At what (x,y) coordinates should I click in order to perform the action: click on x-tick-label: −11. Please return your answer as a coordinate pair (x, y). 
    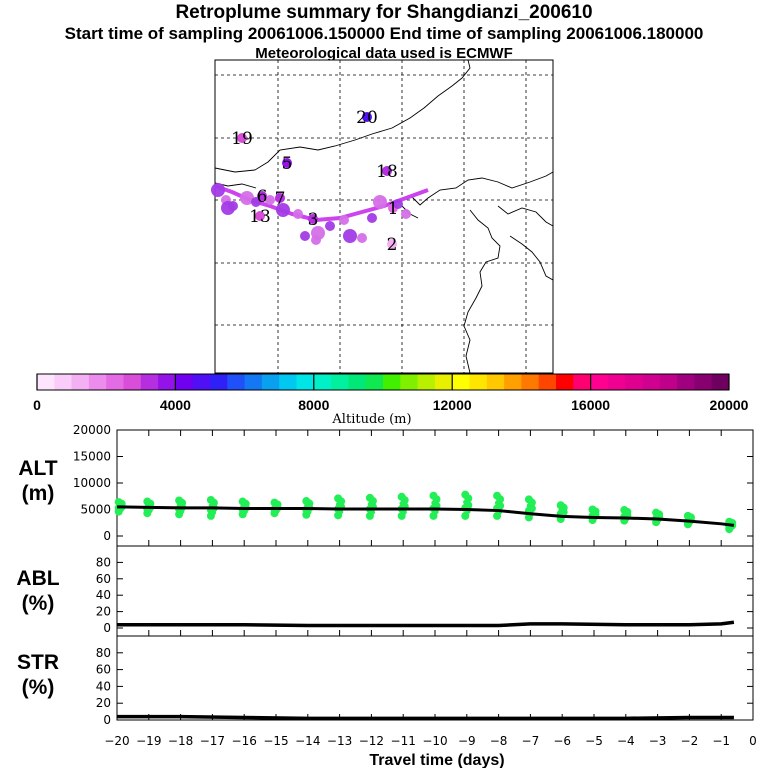
    Looking at the image, I should click on (403, 741).